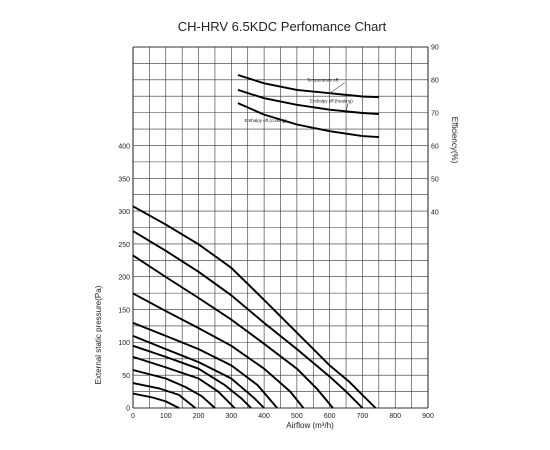  What do you see at coordinates (264, 416) in the screenshot?
I see `x-tick-label: 400` at bounding box center [264, 416].